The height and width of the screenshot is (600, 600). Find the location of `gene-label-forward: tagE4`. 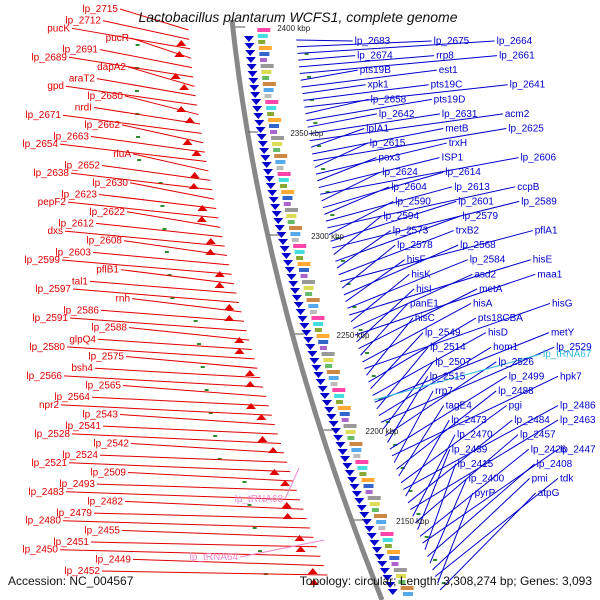

gene-label-forward: tagE4 is located at coordinates (459, 406).